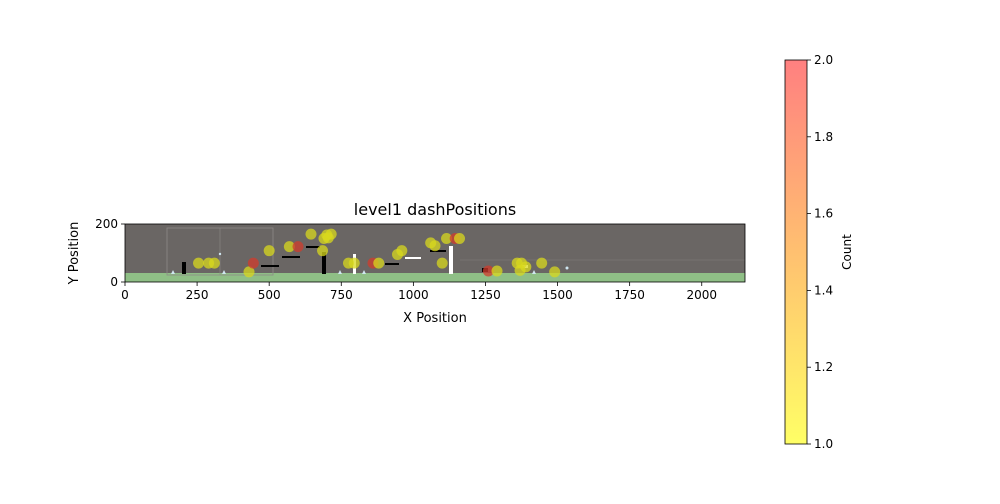 The height and width of the screenshot is (504, 1000). What do you see at coordinates (197, 295) in the screenshot?
I see `x-tick-label: 250` at bounding box center [197, 295].